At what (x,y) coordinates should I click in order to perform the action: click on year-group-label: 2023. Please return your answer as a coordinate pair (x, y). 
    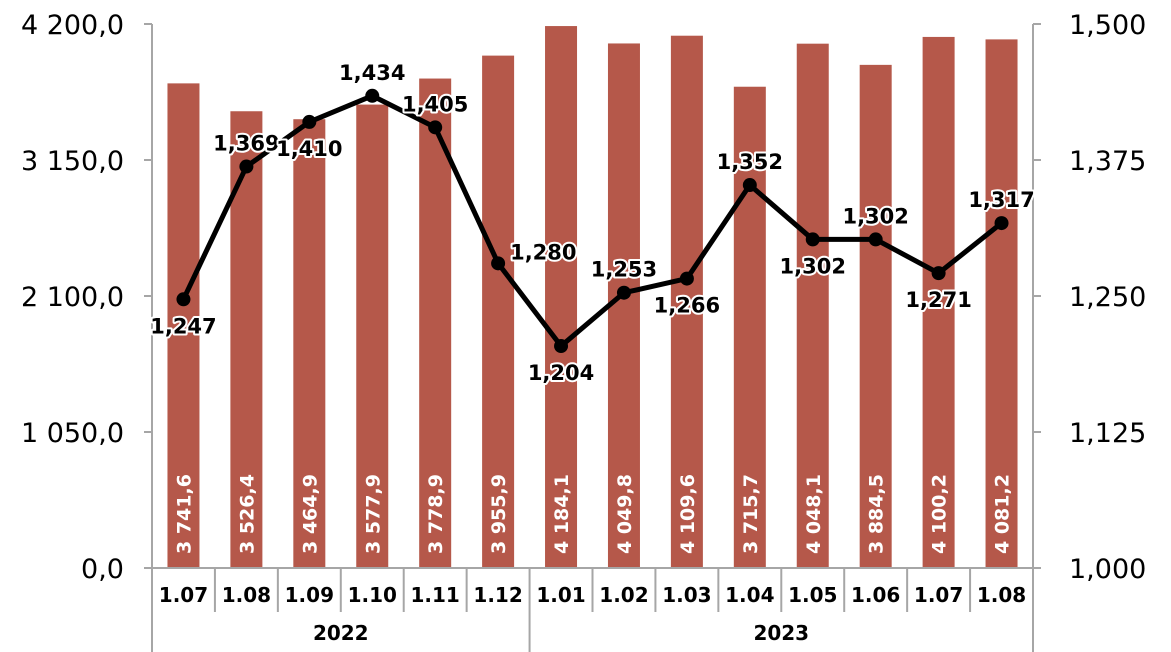
    Looking at the image, I should click on (781, 633).